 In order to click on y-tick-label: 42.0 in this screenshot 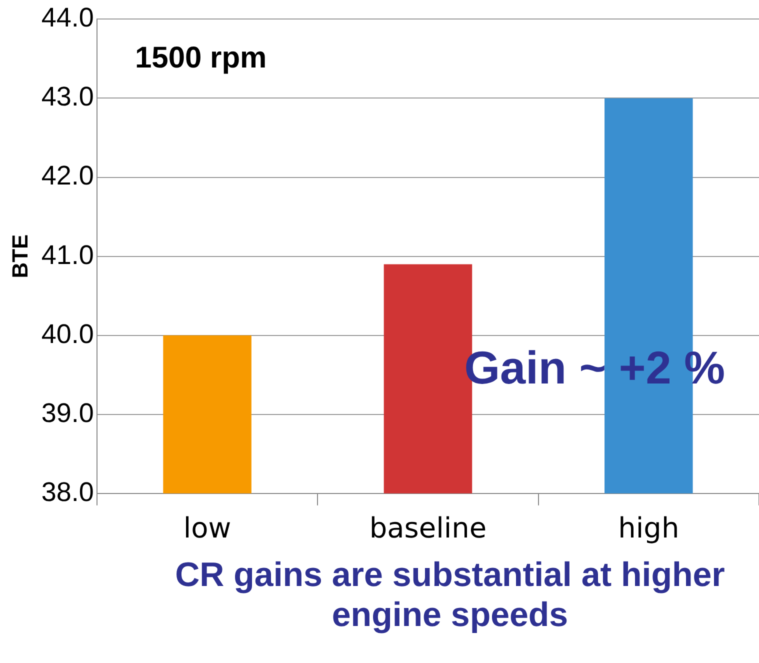, I will do `click(67, 175)`.